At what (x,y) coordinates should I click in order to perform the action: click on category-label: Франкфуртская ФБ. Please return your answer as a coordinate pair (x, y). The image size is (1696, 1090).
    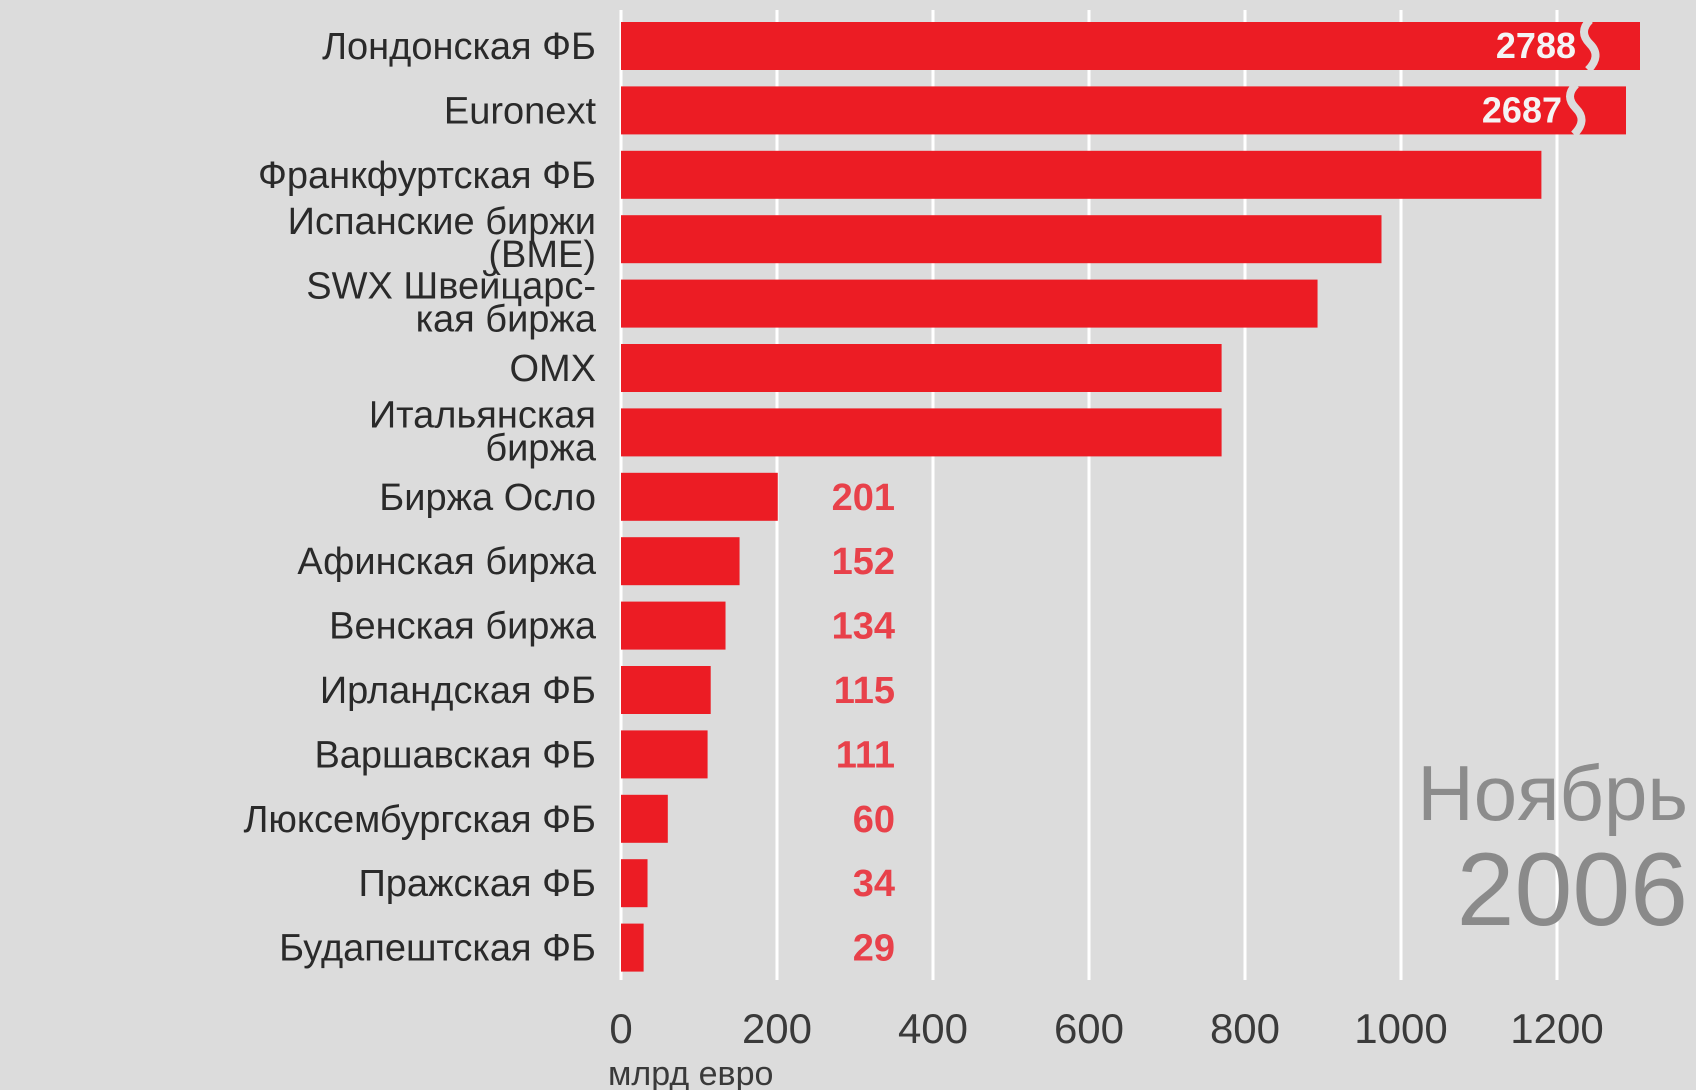
    Looking at the image, I should click on (427, 176).